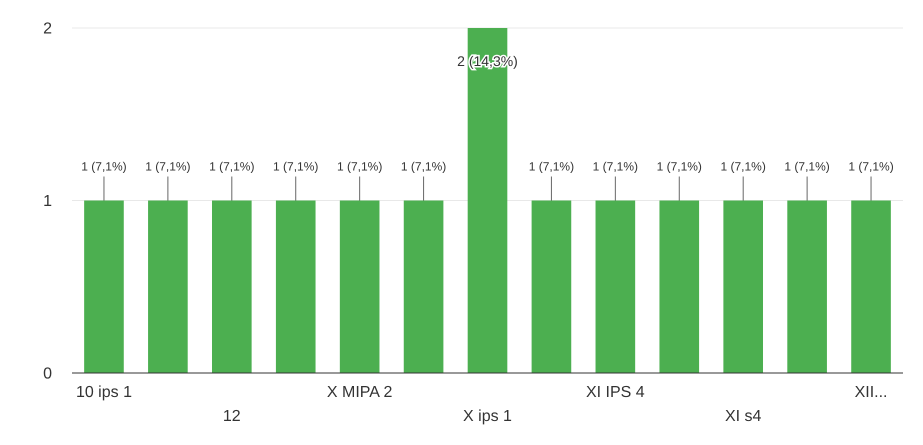  Describe the element at coordinates (47, 201) in the screenshot. I see `y-tick-label: 1` at that location.